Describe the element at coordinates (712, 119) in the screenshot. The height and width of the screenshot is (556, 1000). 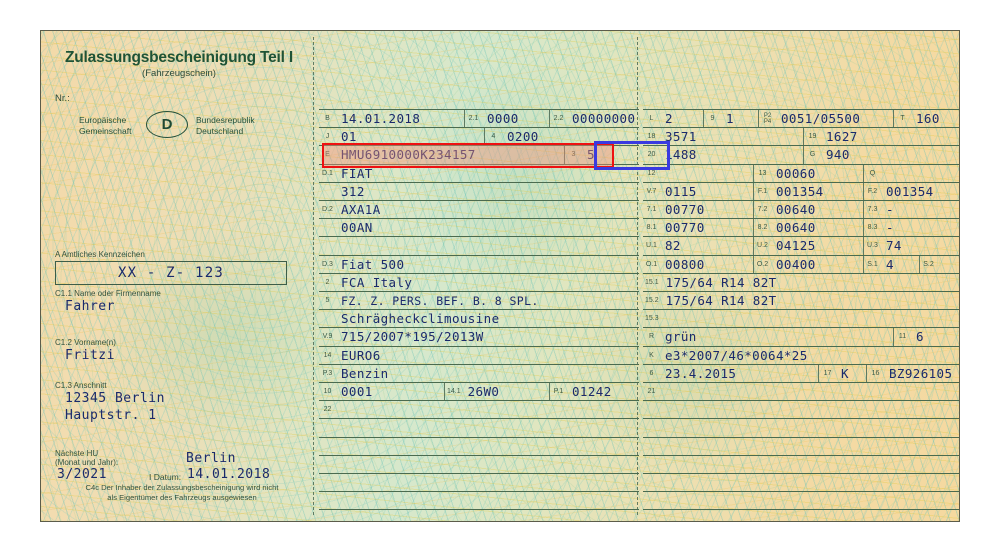
I see `field-code-9: 9` at that location.